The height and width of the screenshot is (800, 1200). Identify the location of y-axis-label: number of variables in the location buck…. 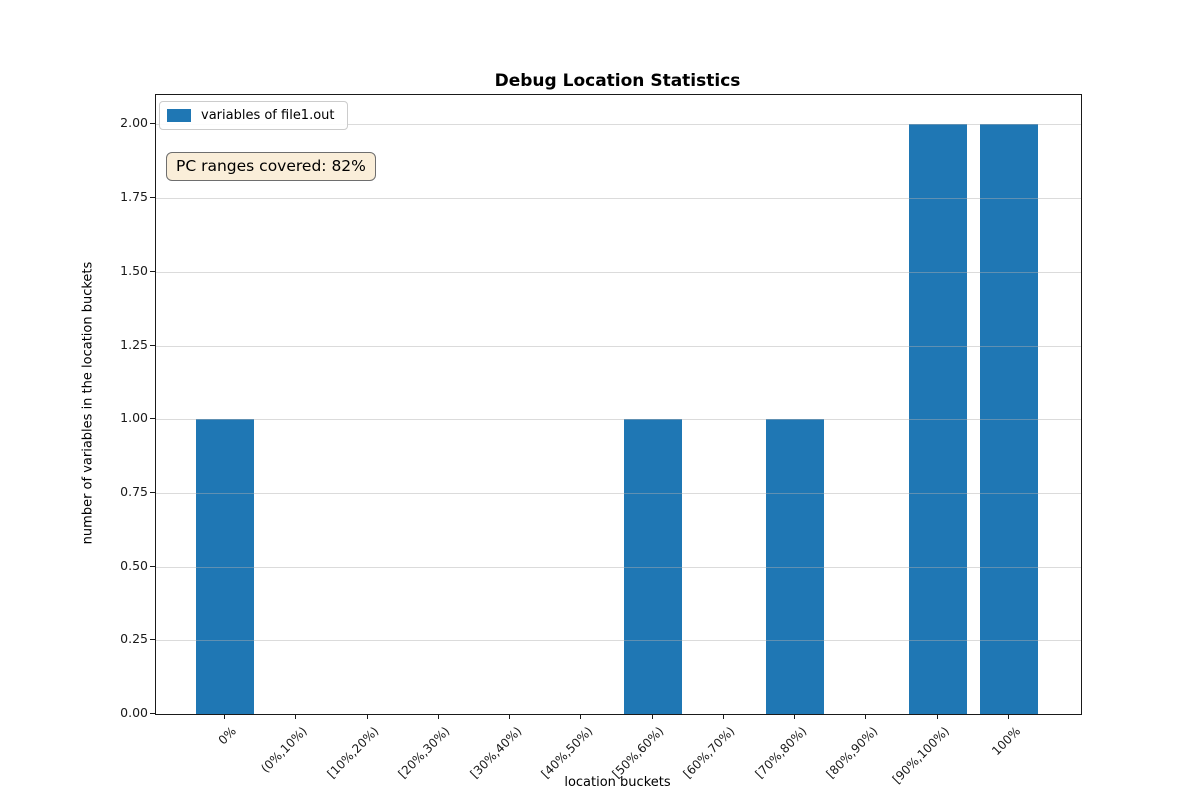
(88, 403).